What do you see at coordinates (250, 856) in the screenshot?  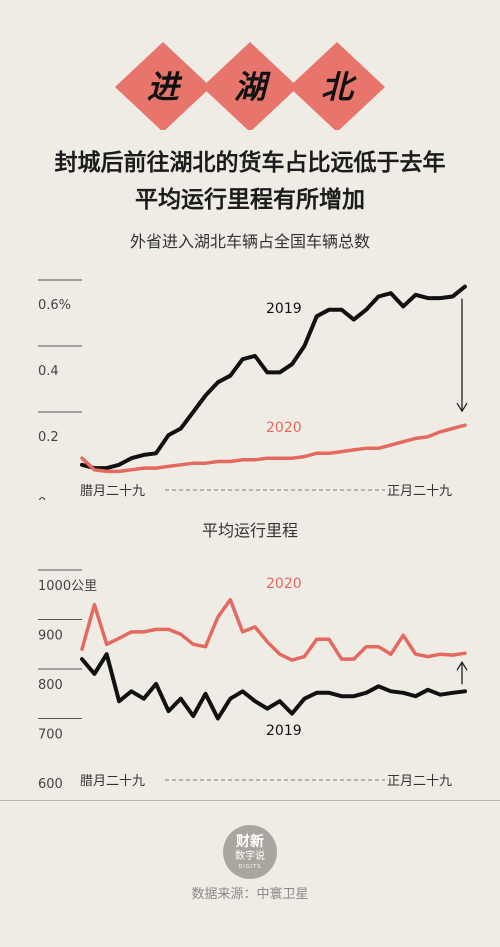 I see `logo-text-2: 数字说` at bounding box center [250, 856].